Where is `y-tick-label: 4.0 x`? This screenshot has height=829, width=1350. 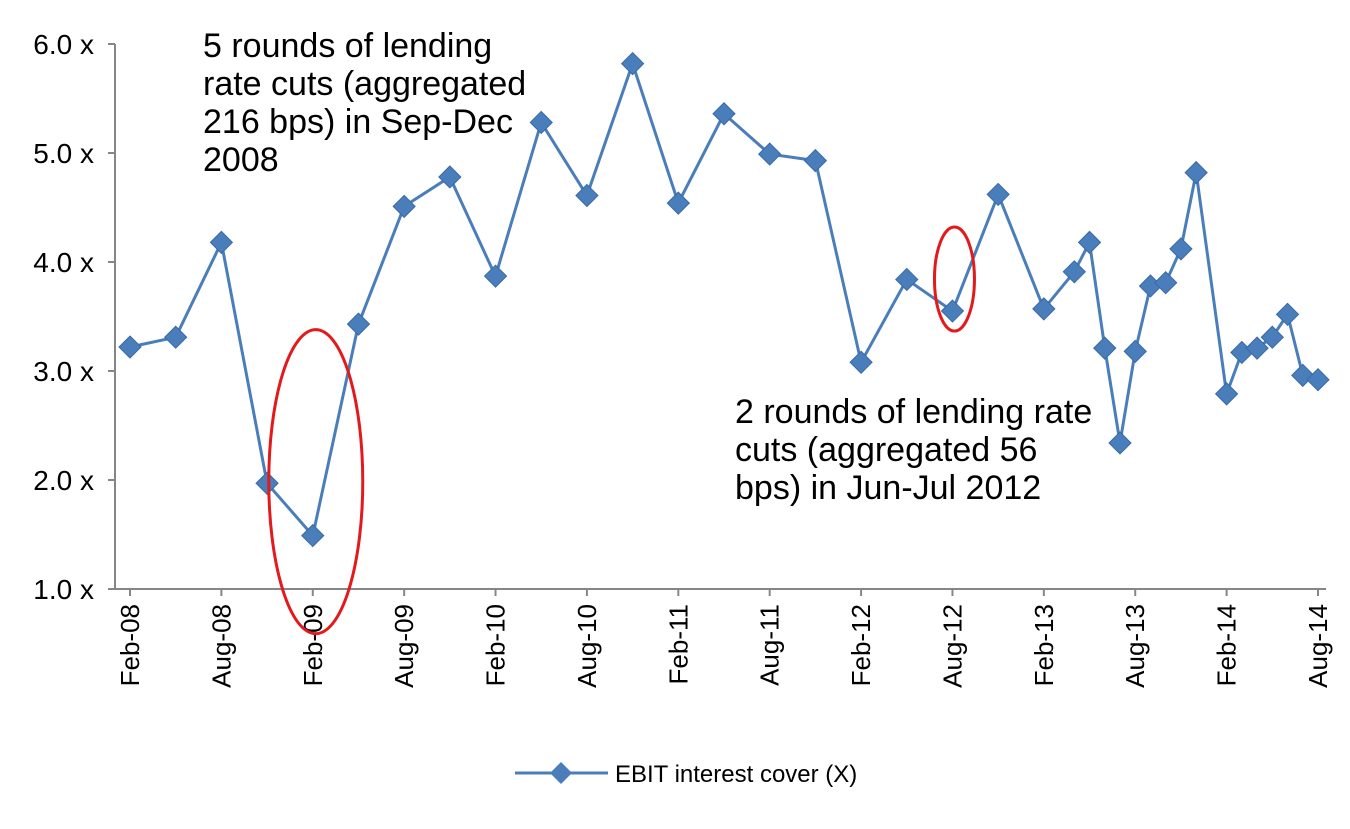 y-tick-label: 4.0 x is located at coordinates (63, 262).